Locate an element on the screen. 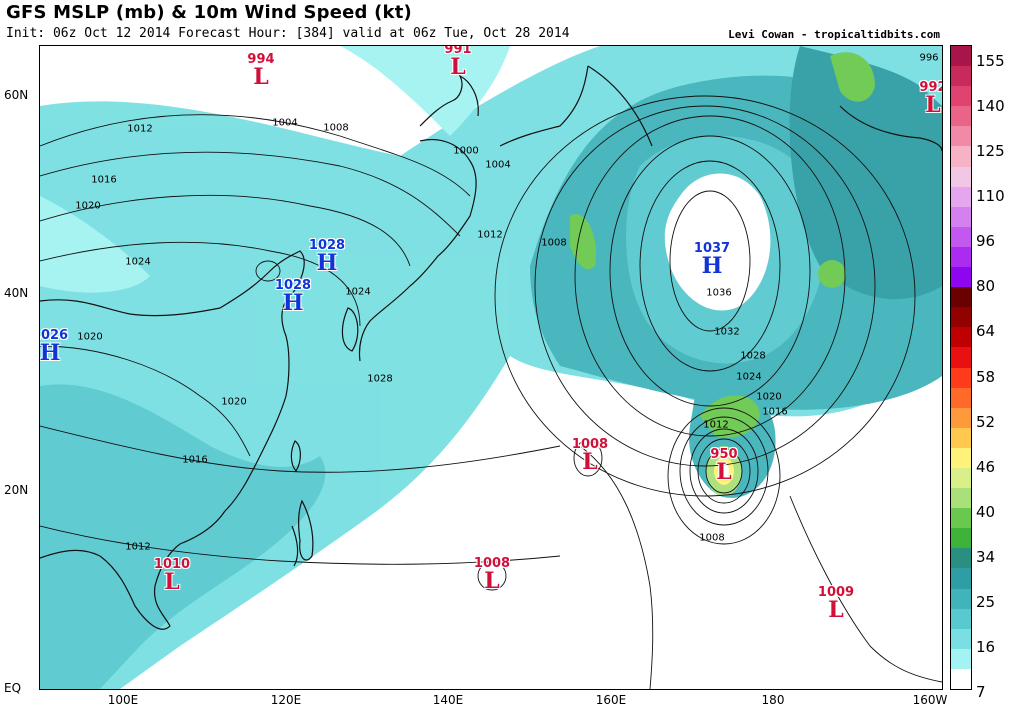 This screenshot has width=1024, height=715. low-pressure-center: 991 L is located at coordinates (458, 62).